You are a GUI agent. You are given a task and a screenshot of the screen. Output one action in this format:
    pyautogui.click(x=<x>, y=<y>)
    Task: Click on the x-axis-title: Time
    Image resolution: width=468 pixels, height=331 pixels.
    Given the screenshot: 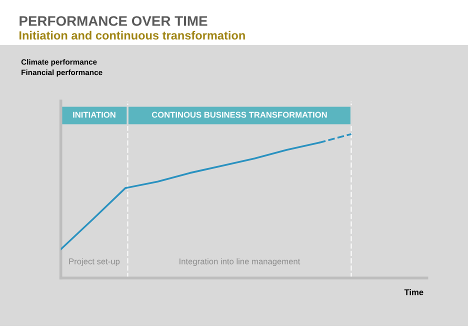 What is the action you would take?
    pyautogui.click(x=414, y=292)
    